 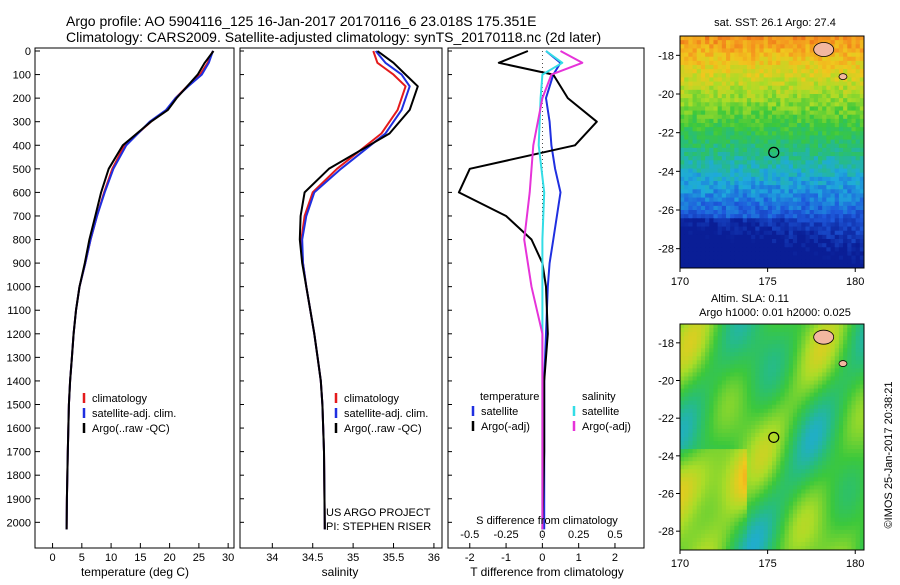 What do you see at coordinates (578, 535) in the screenshot?
I see `top-tick-label: 0.25` at bounding box center [578, 535].